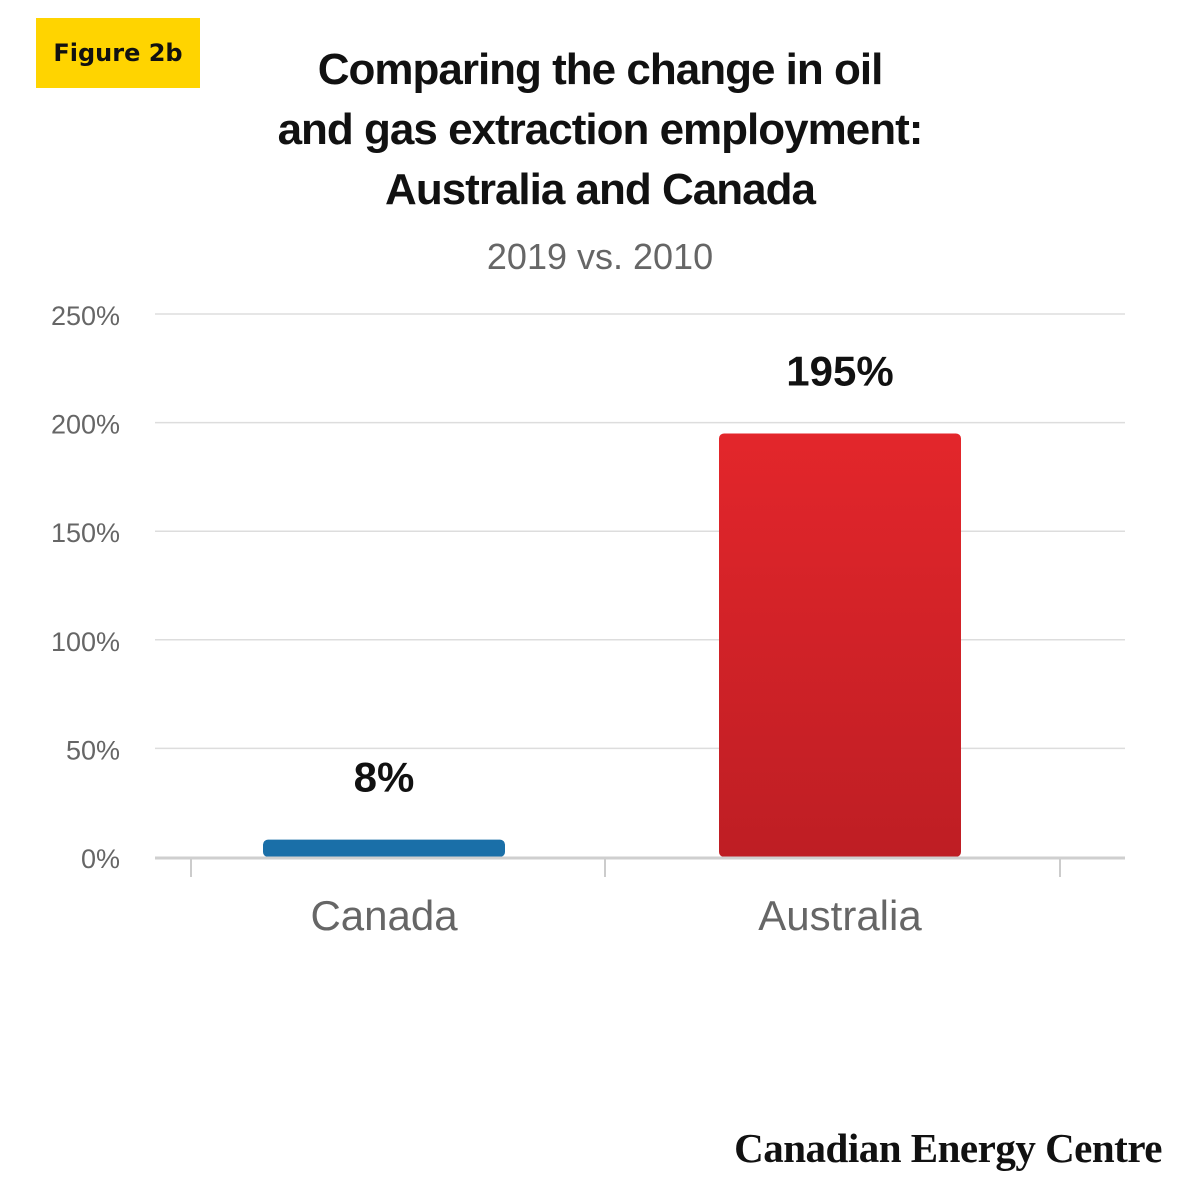 Image resolution: width=1200 pixels, height=1200 pixels. What do you see at coordinates (85, 533) in the screenshot?
I see `y-tick-label: 150%` at bounding box center [85, 533].